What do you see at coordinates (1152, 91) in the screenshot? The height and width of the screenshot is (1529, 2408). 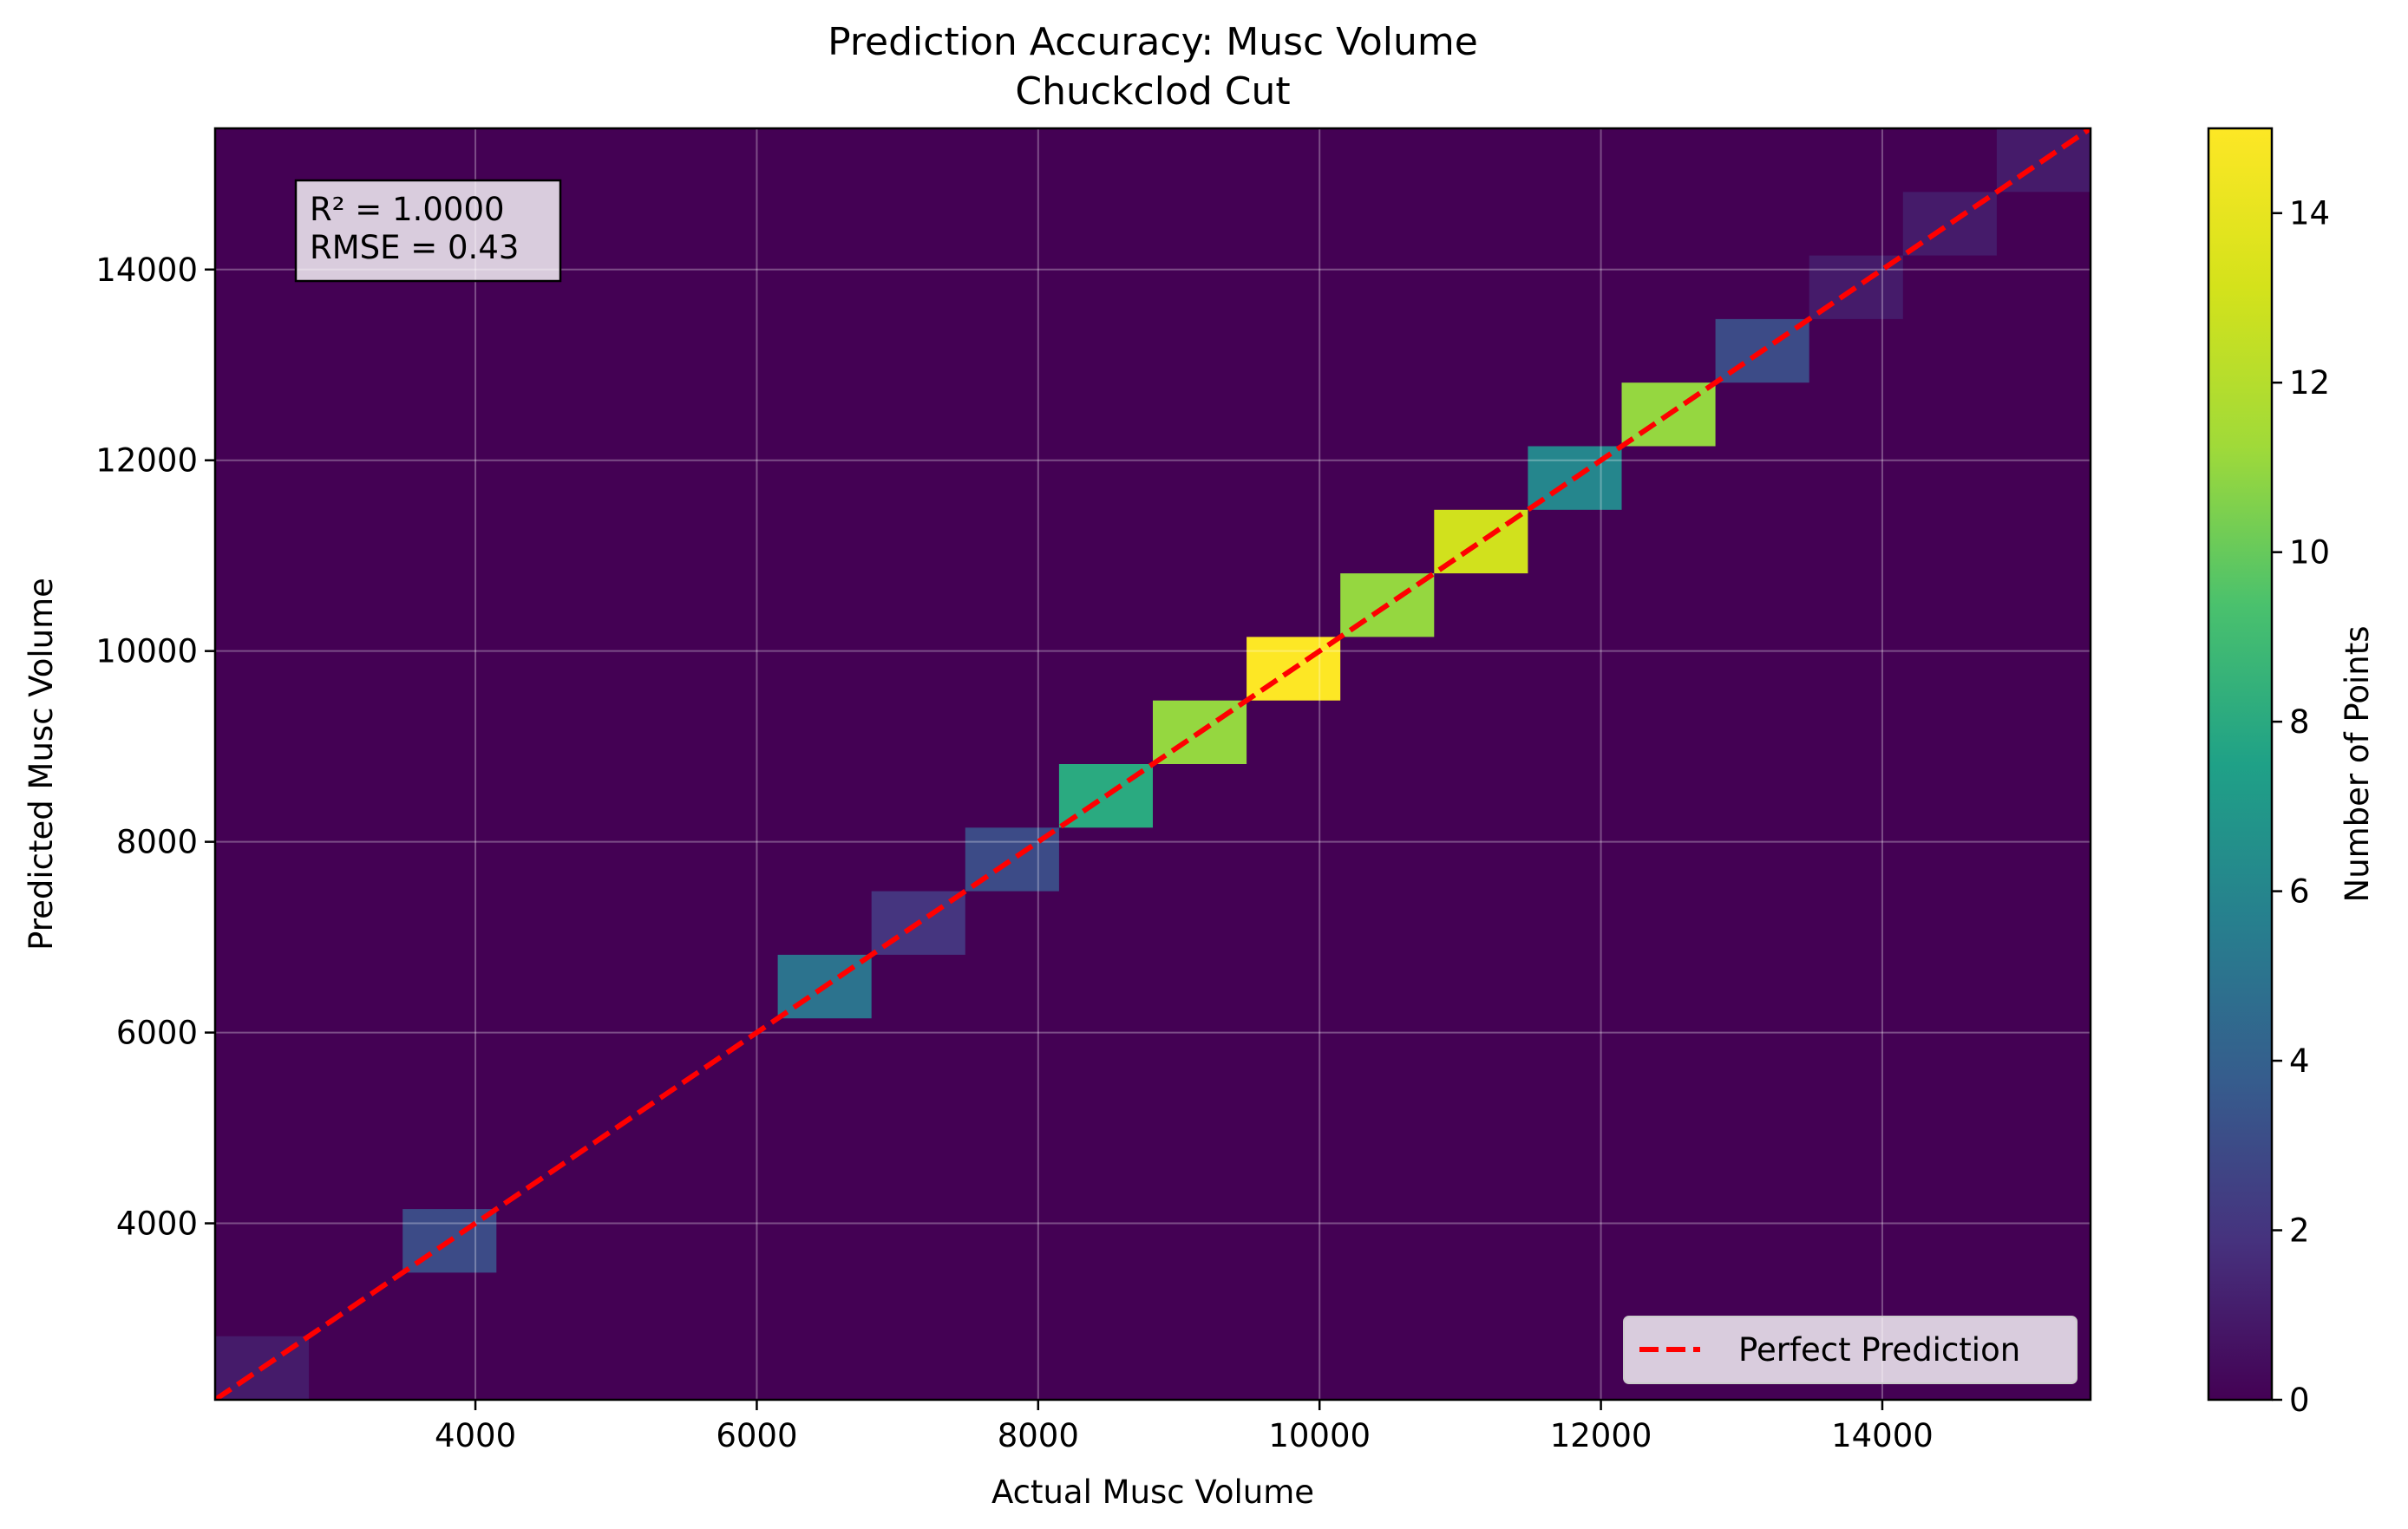 I see `chart-subtitle: Chuckclod Cut` at bounding box center [1152, 91].